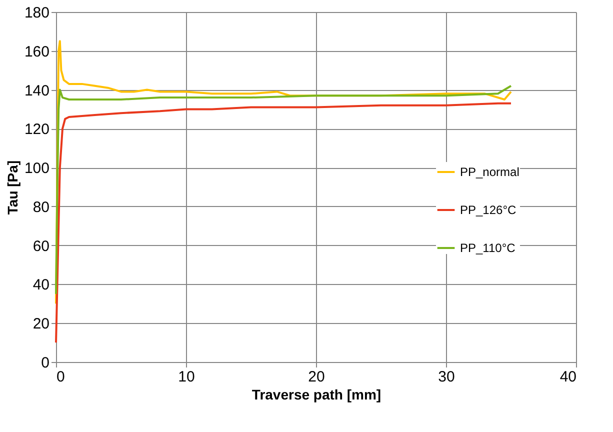  What do you see at coordinates (37, 13) in the screenshot?
I see `y-tick-label: 180` at bounding box center [37, 13].